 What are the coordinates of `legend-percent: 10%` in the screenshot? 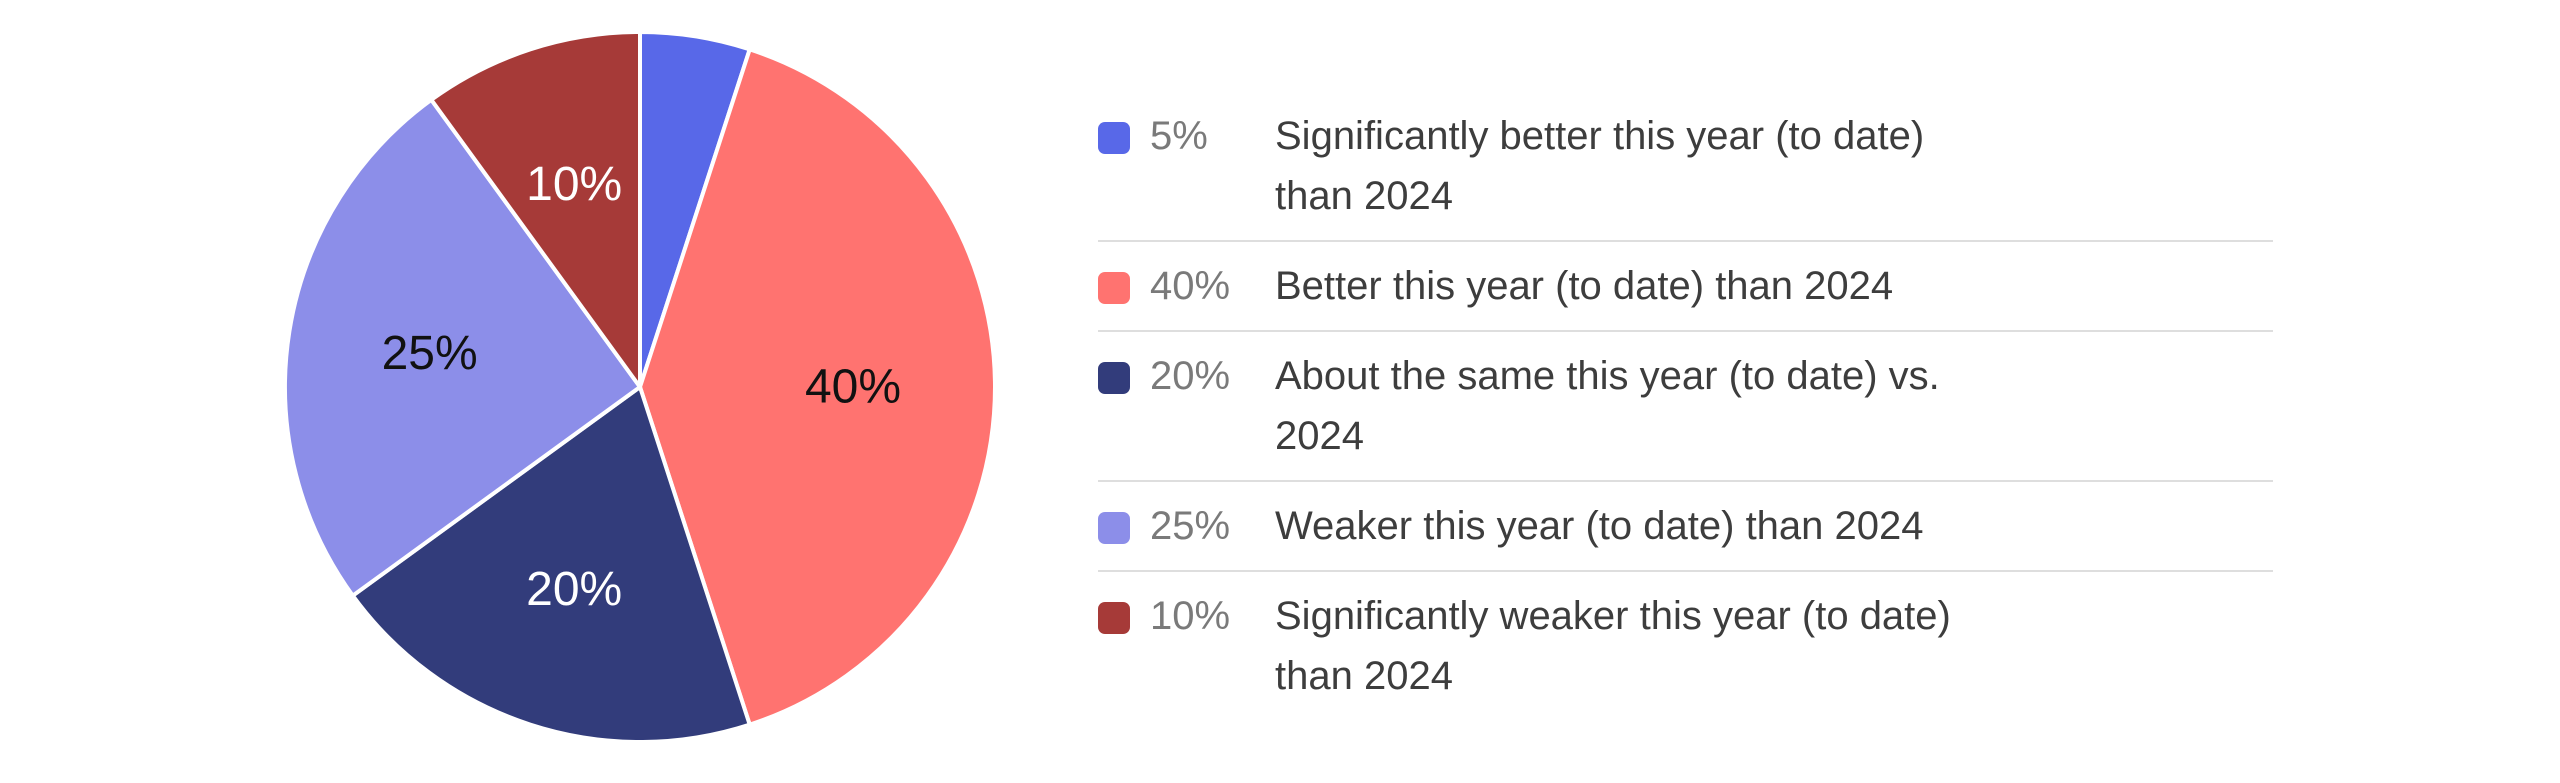 It's located at (1190, 616).